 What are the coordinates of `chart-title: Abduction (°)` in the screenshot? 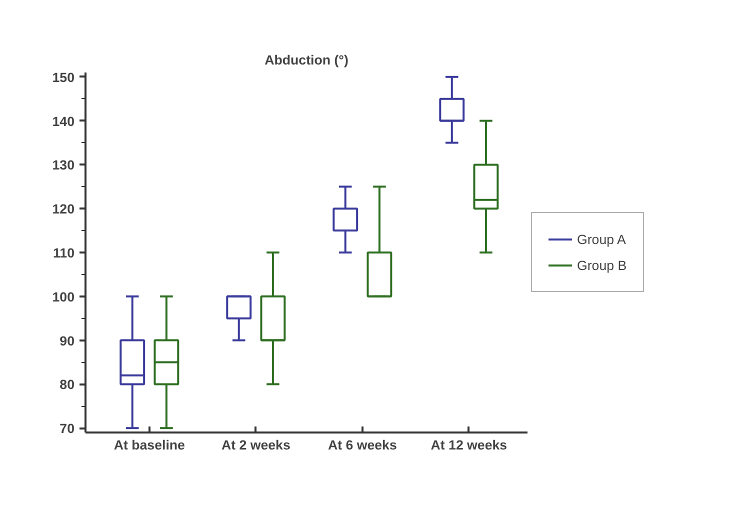 It's located at (306, 60).